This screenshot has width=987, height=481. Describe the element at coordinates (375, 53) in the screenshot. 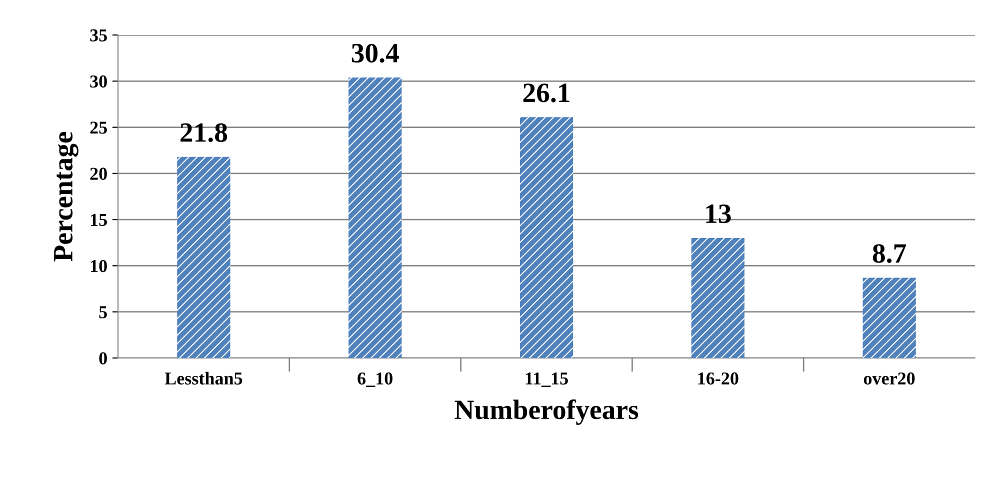

I see `data-label: 30.4` at that location.